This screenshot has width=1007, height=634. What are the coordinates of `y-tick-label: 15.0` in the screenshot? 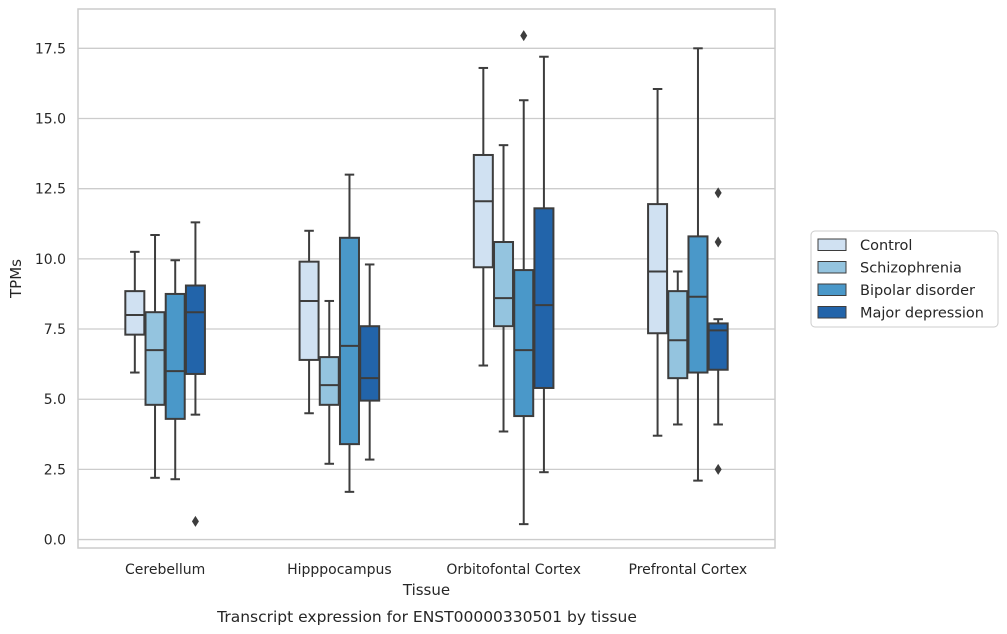 It's located at (50, 119).